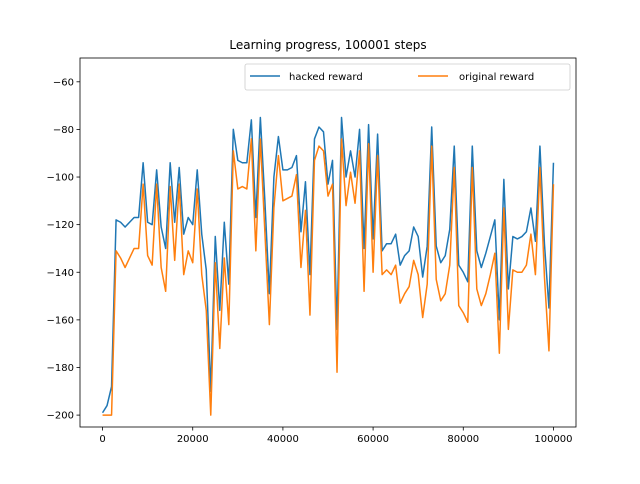  I want to click on y-tick-label: −180, so click(60, 368).